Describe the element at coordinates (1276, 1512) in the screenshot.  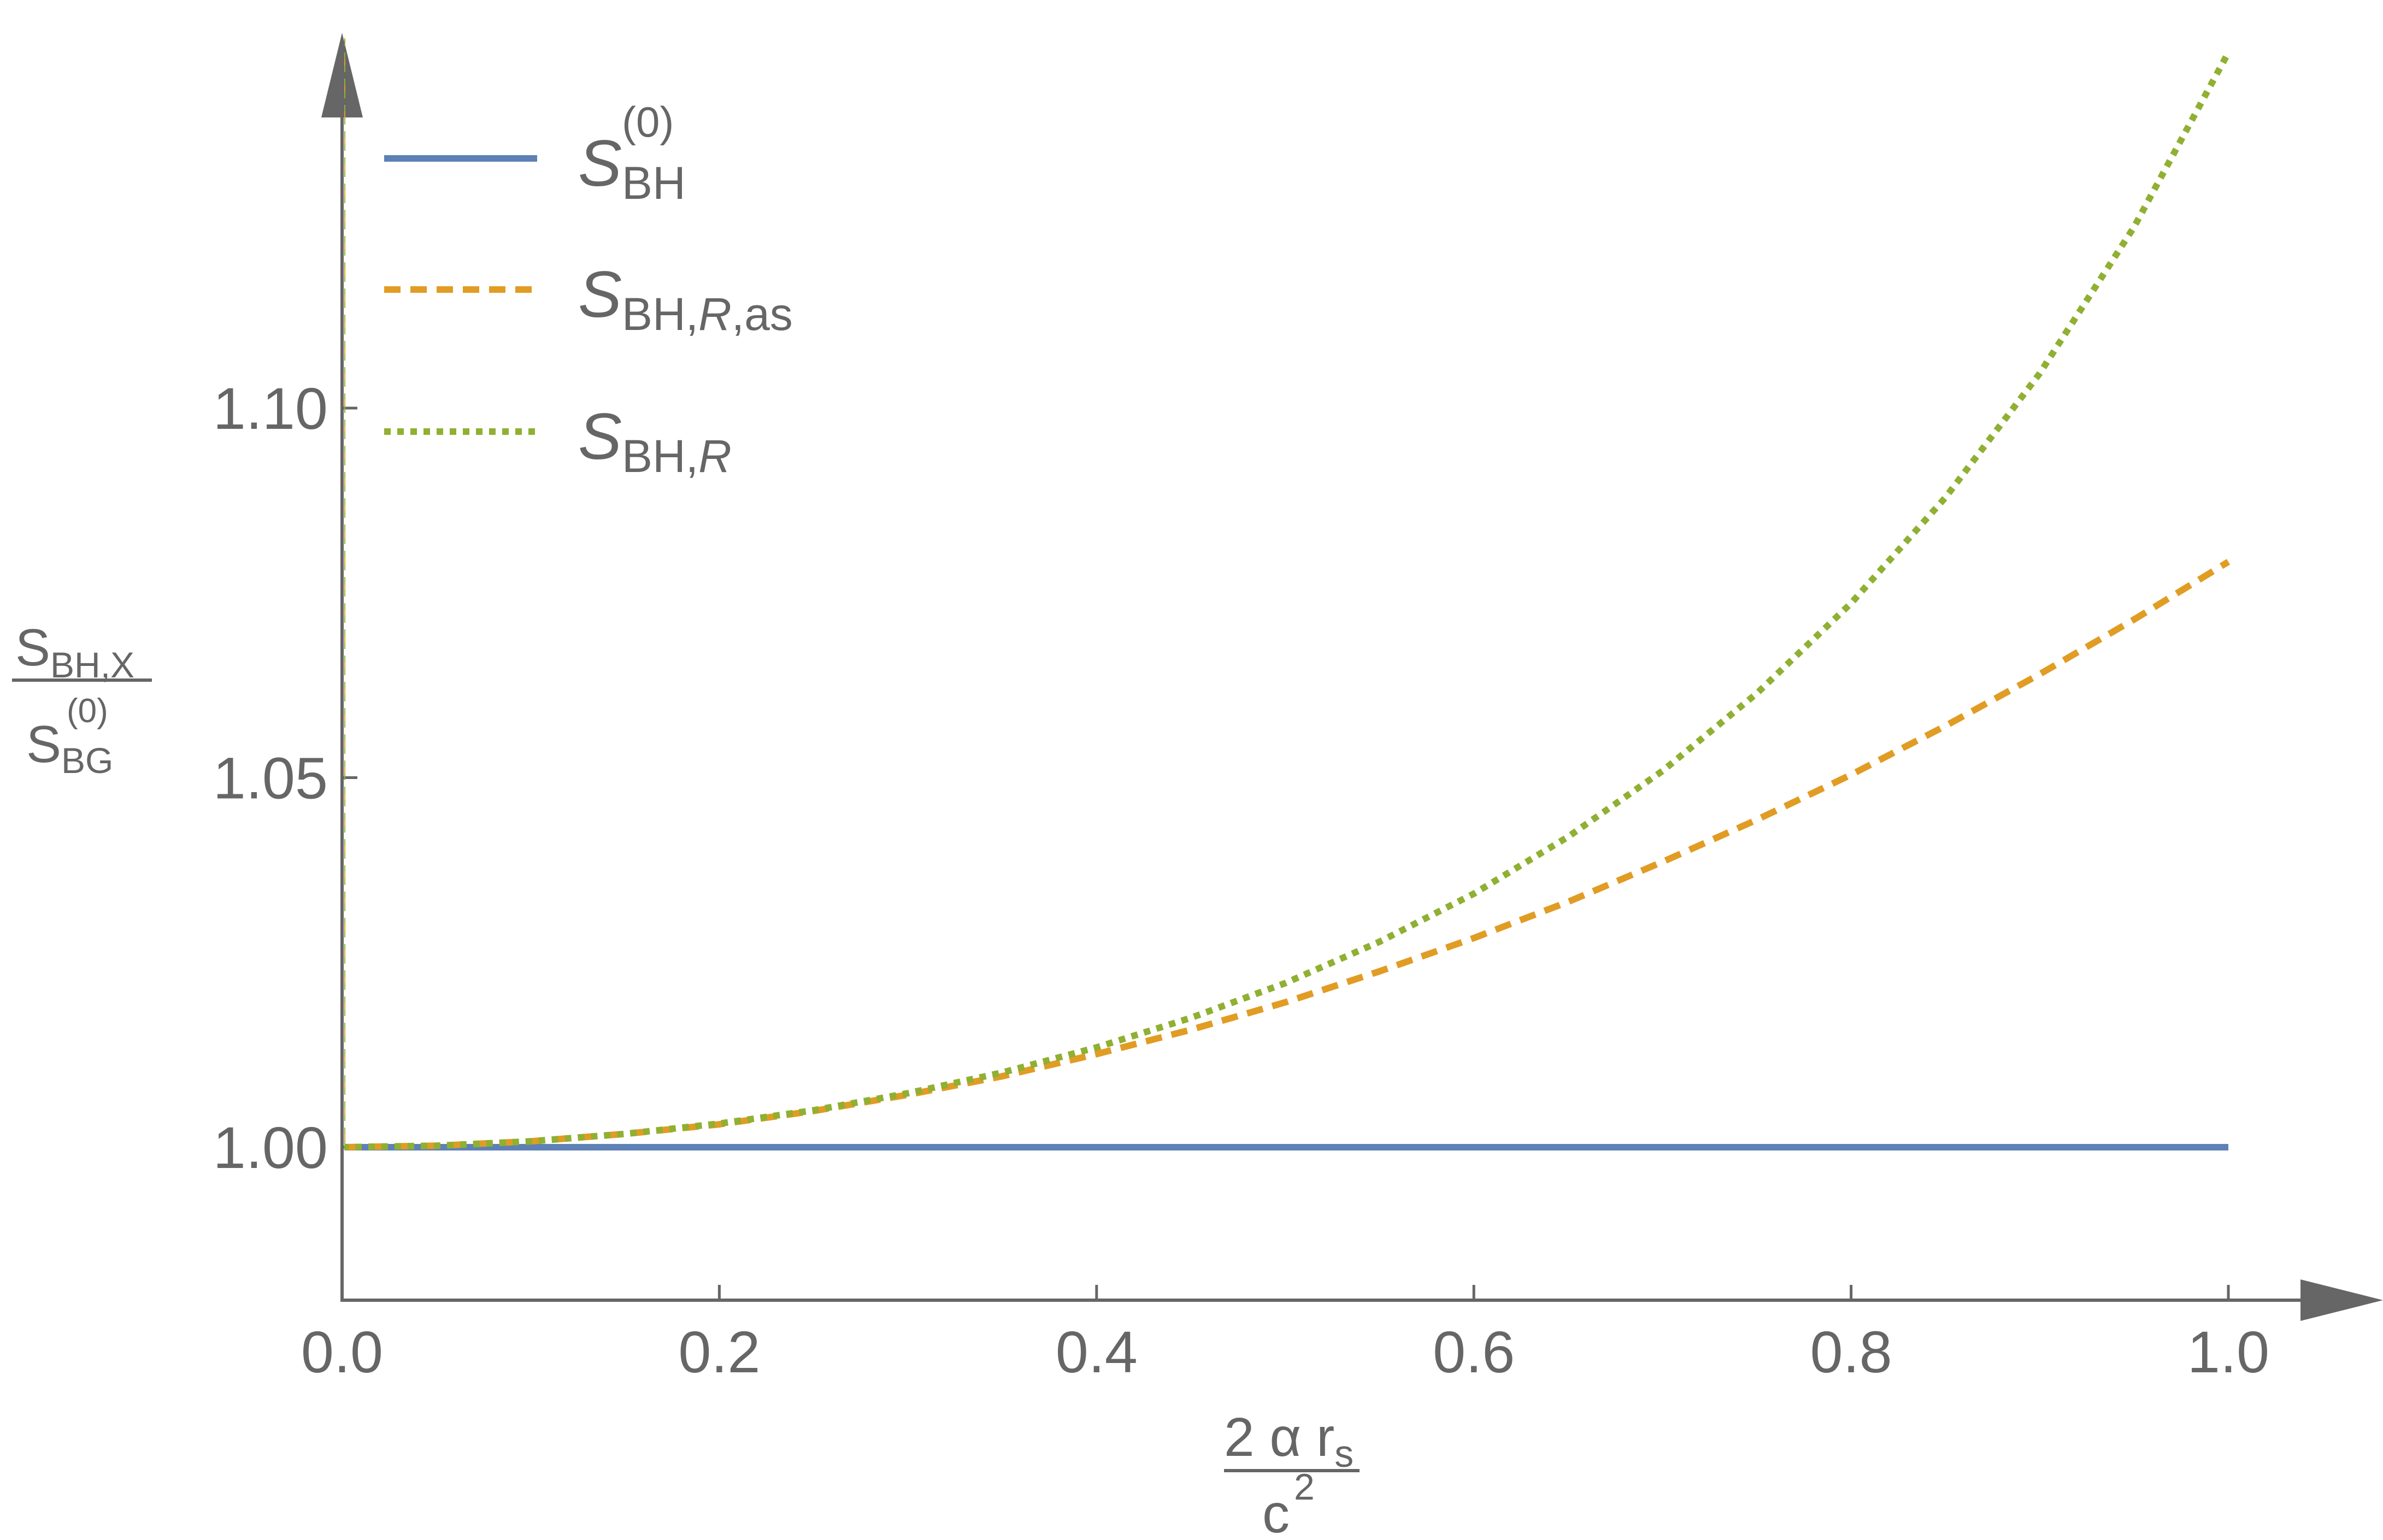
I see `x-label-denominator: c` at that location.